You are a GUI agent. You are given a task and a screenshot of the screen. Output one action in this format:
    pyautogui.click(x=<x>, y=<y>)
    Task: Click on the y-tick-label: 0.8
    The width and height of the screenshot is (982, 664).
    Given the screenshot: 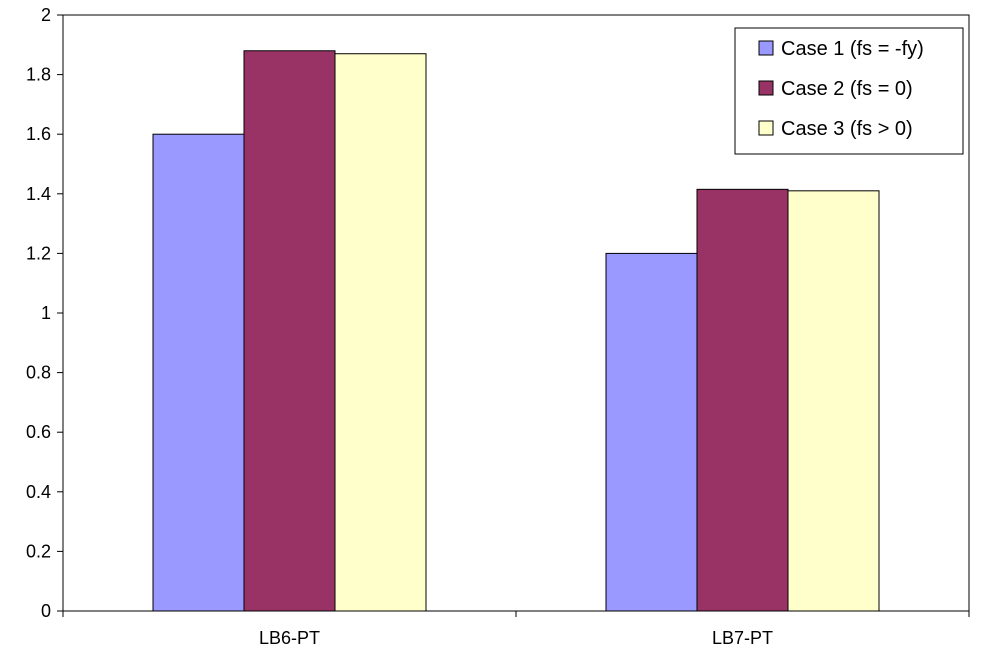 What is the action you would take?
    pyautogui.click(x=38, y=373)
    